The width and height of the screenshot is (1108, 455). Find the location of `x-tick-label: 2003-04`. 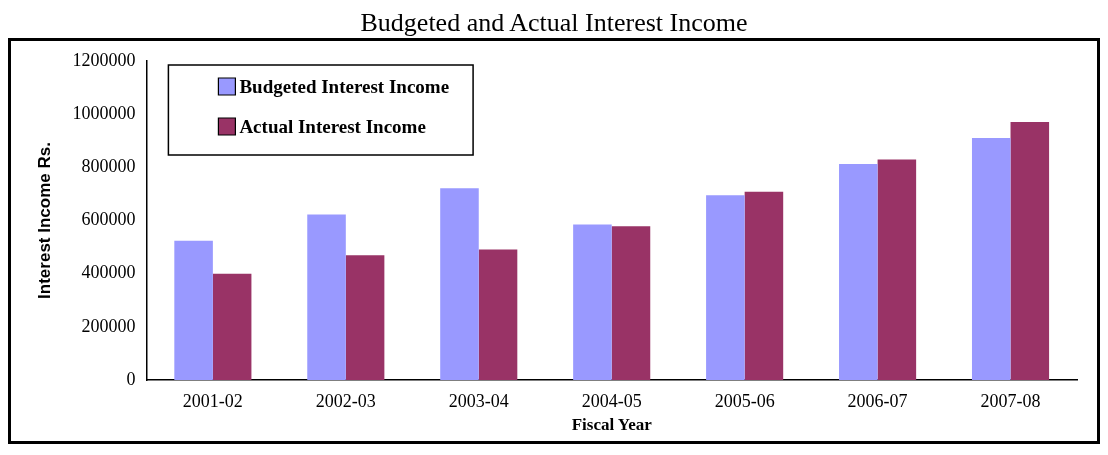

x-tick-label: 2003-04 is located at coordinates (478, 400).